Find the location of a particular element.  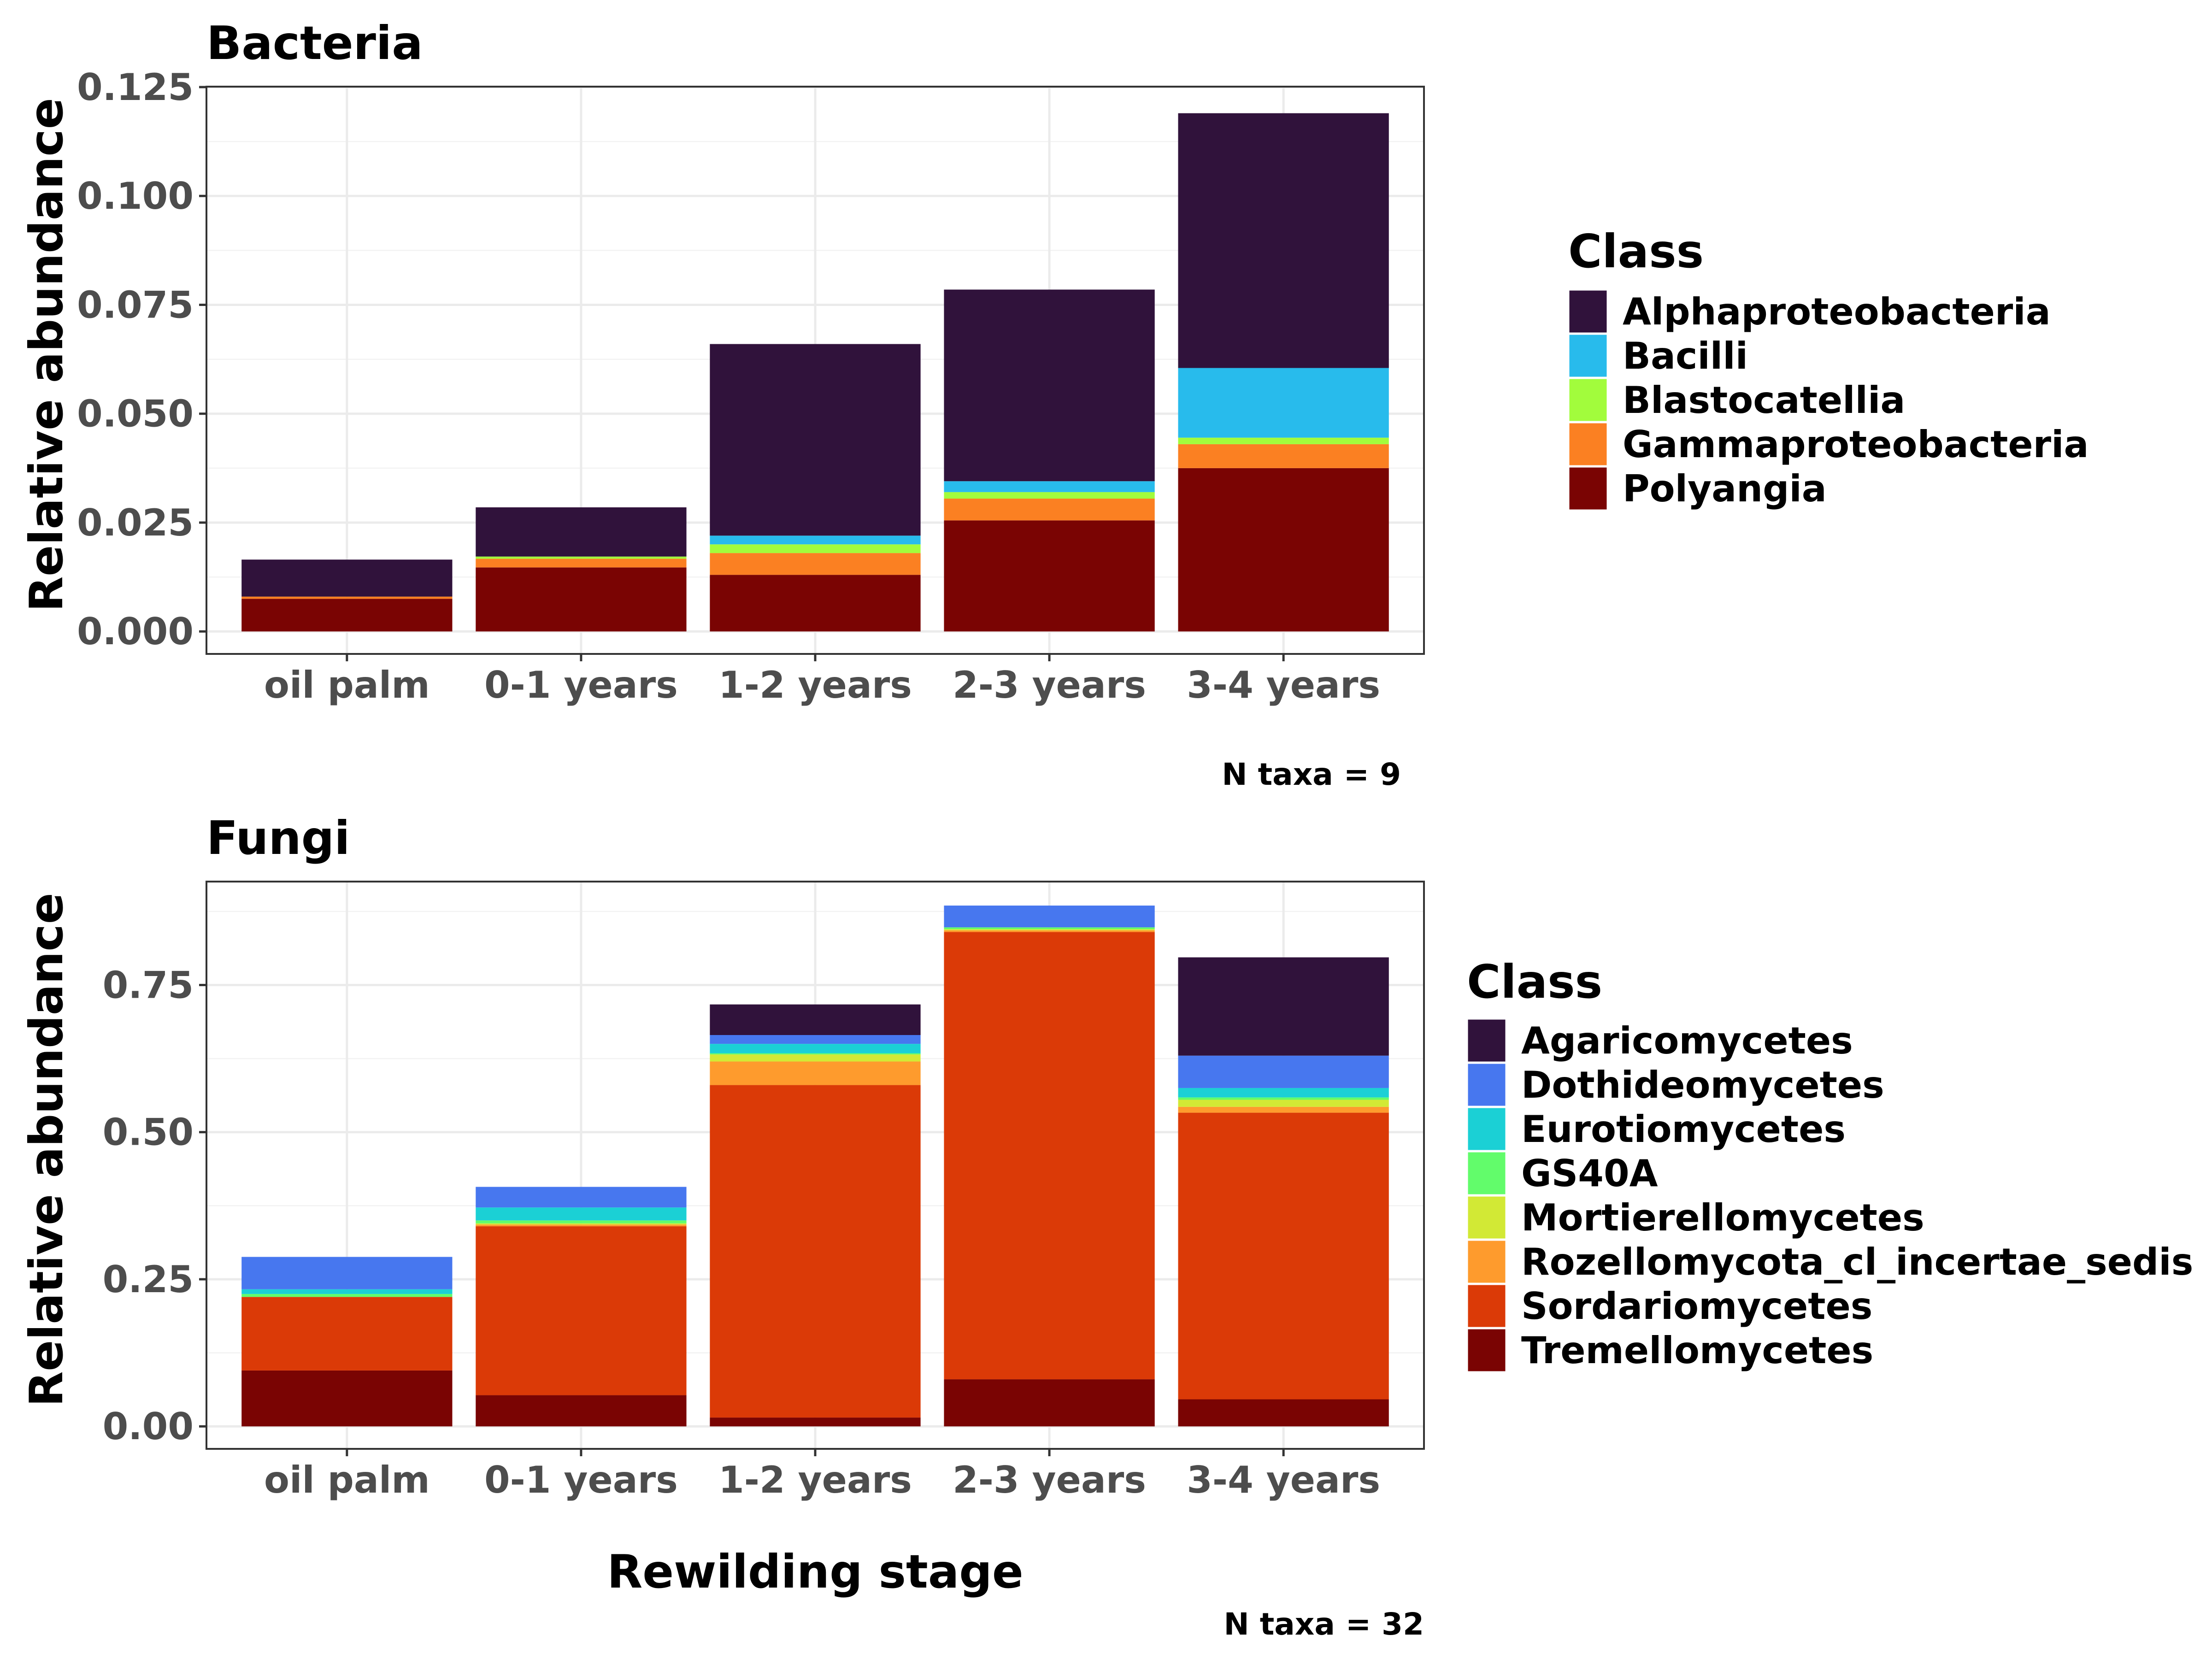

fungi-legend-label-rozellomycota-cl-incertae-sedis: Rozellomycota_cl_incertae_sedis is located at coordinates (1857, 1262).